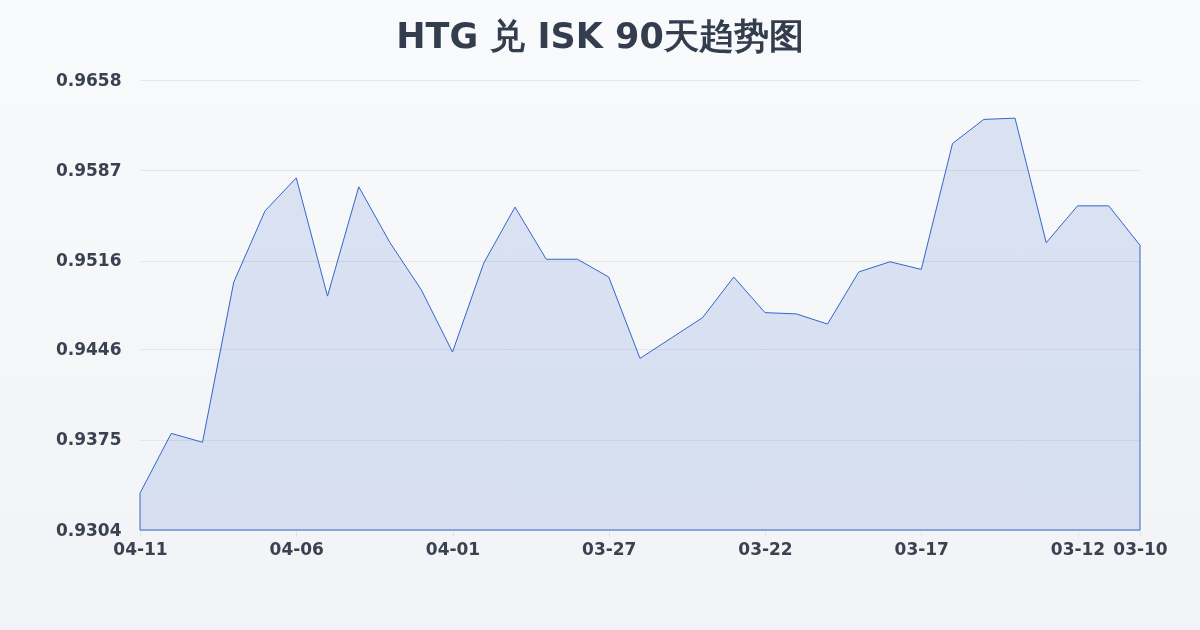 The height and width of the screenshot is (630, 1200). I want to click on chart-title: HTG 兑 ISK 90天趋势图, so click(600, 36).